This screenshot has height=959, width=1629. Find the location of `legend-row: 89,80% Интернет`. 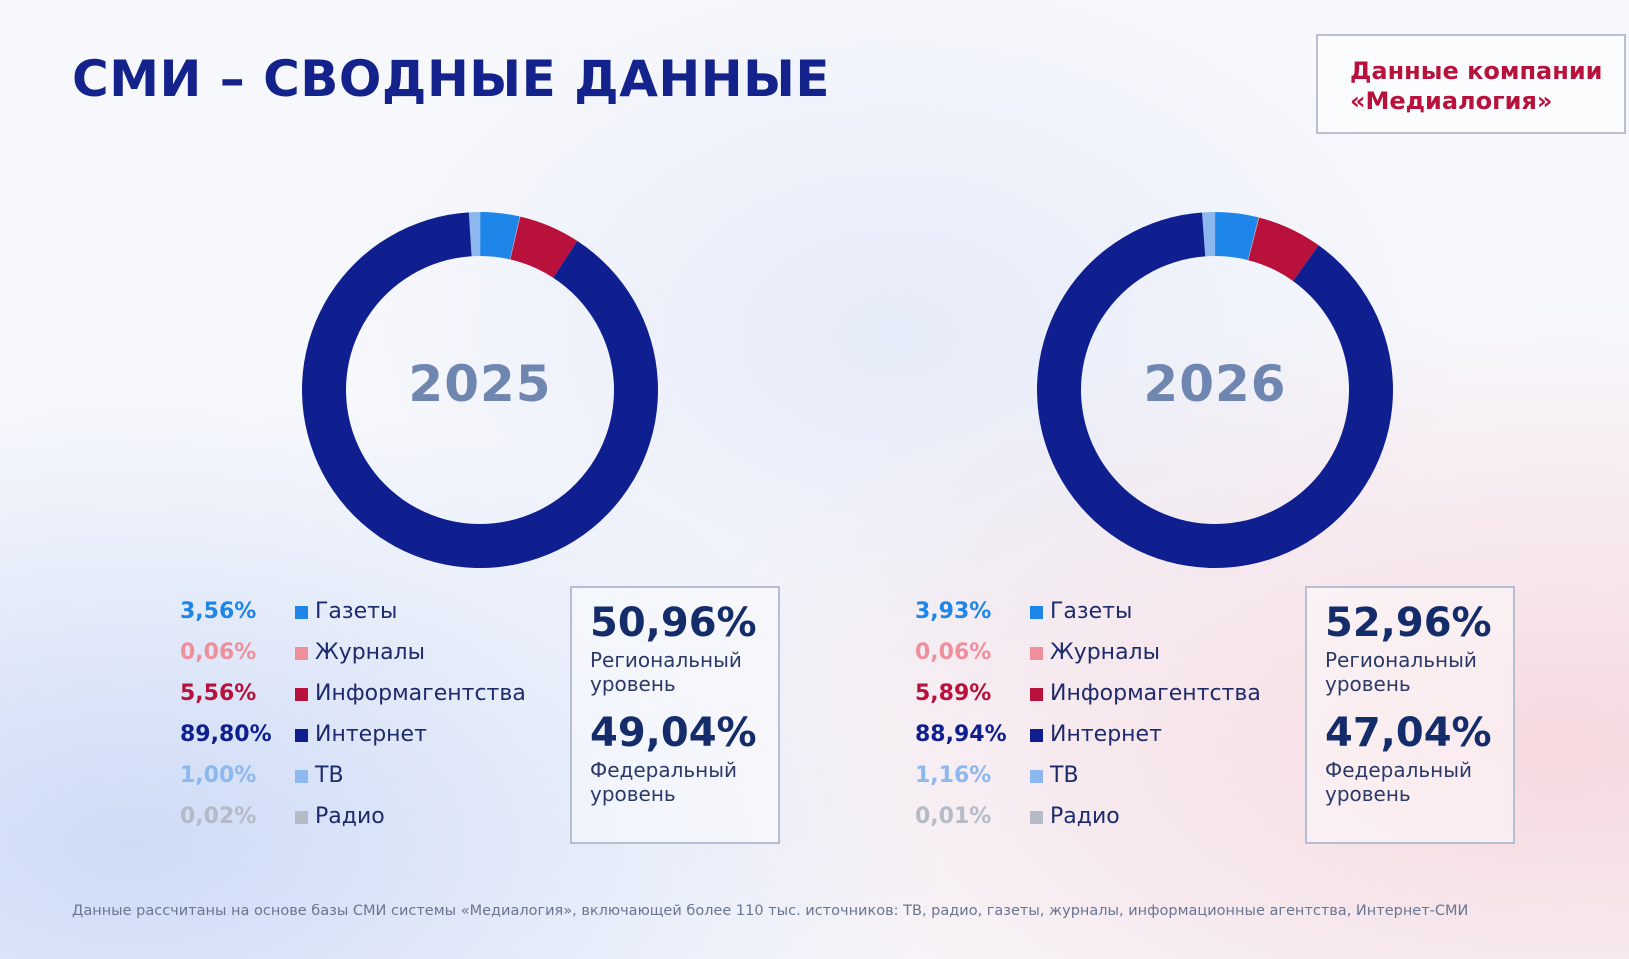

legend-row: 89,80% Интернет is located at coordinates (360, 741).